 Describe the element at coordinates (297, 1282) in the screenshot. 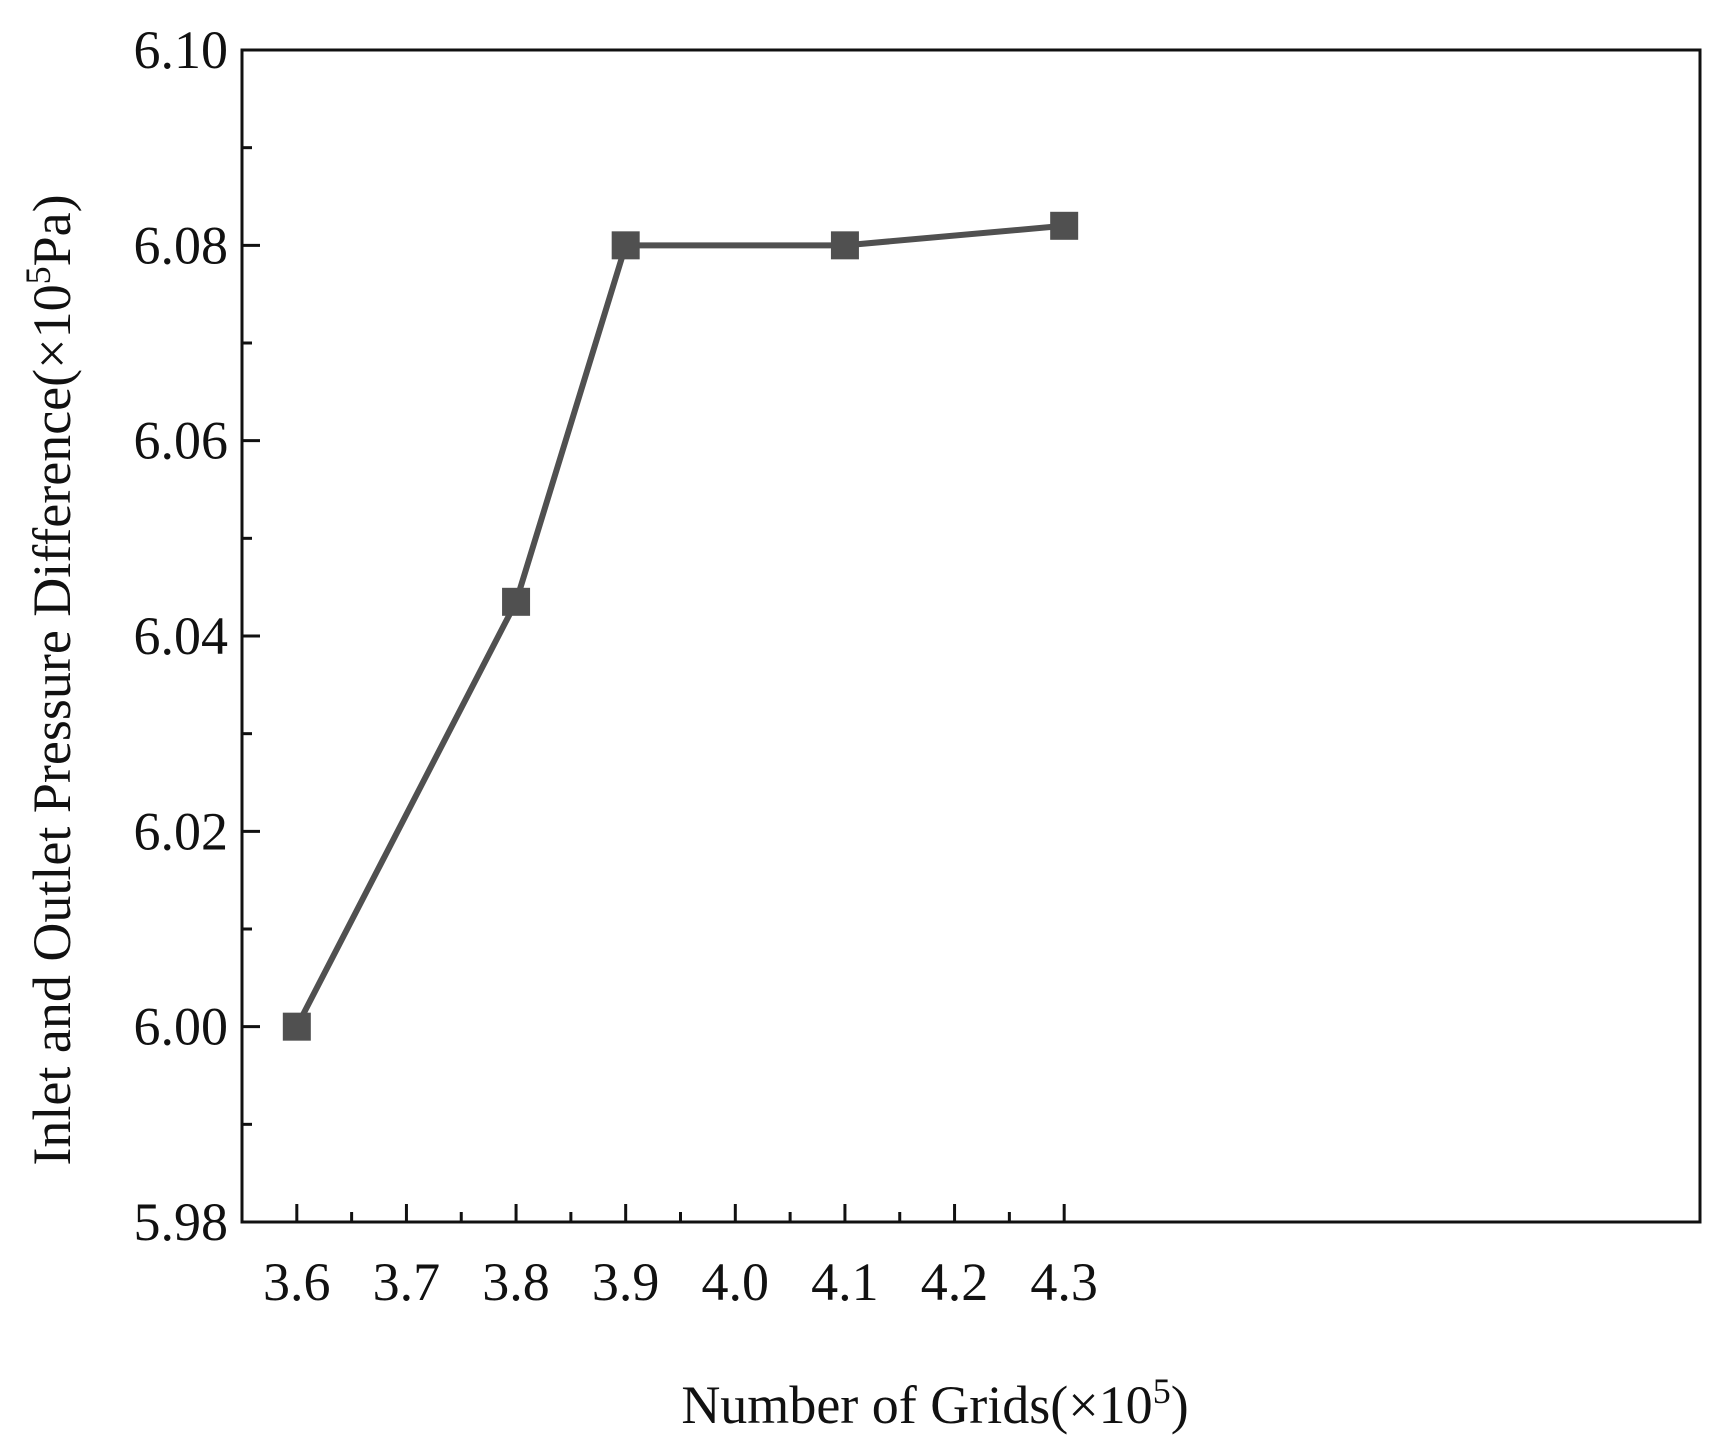

I see `x-tick-label: 3.6` at that location.